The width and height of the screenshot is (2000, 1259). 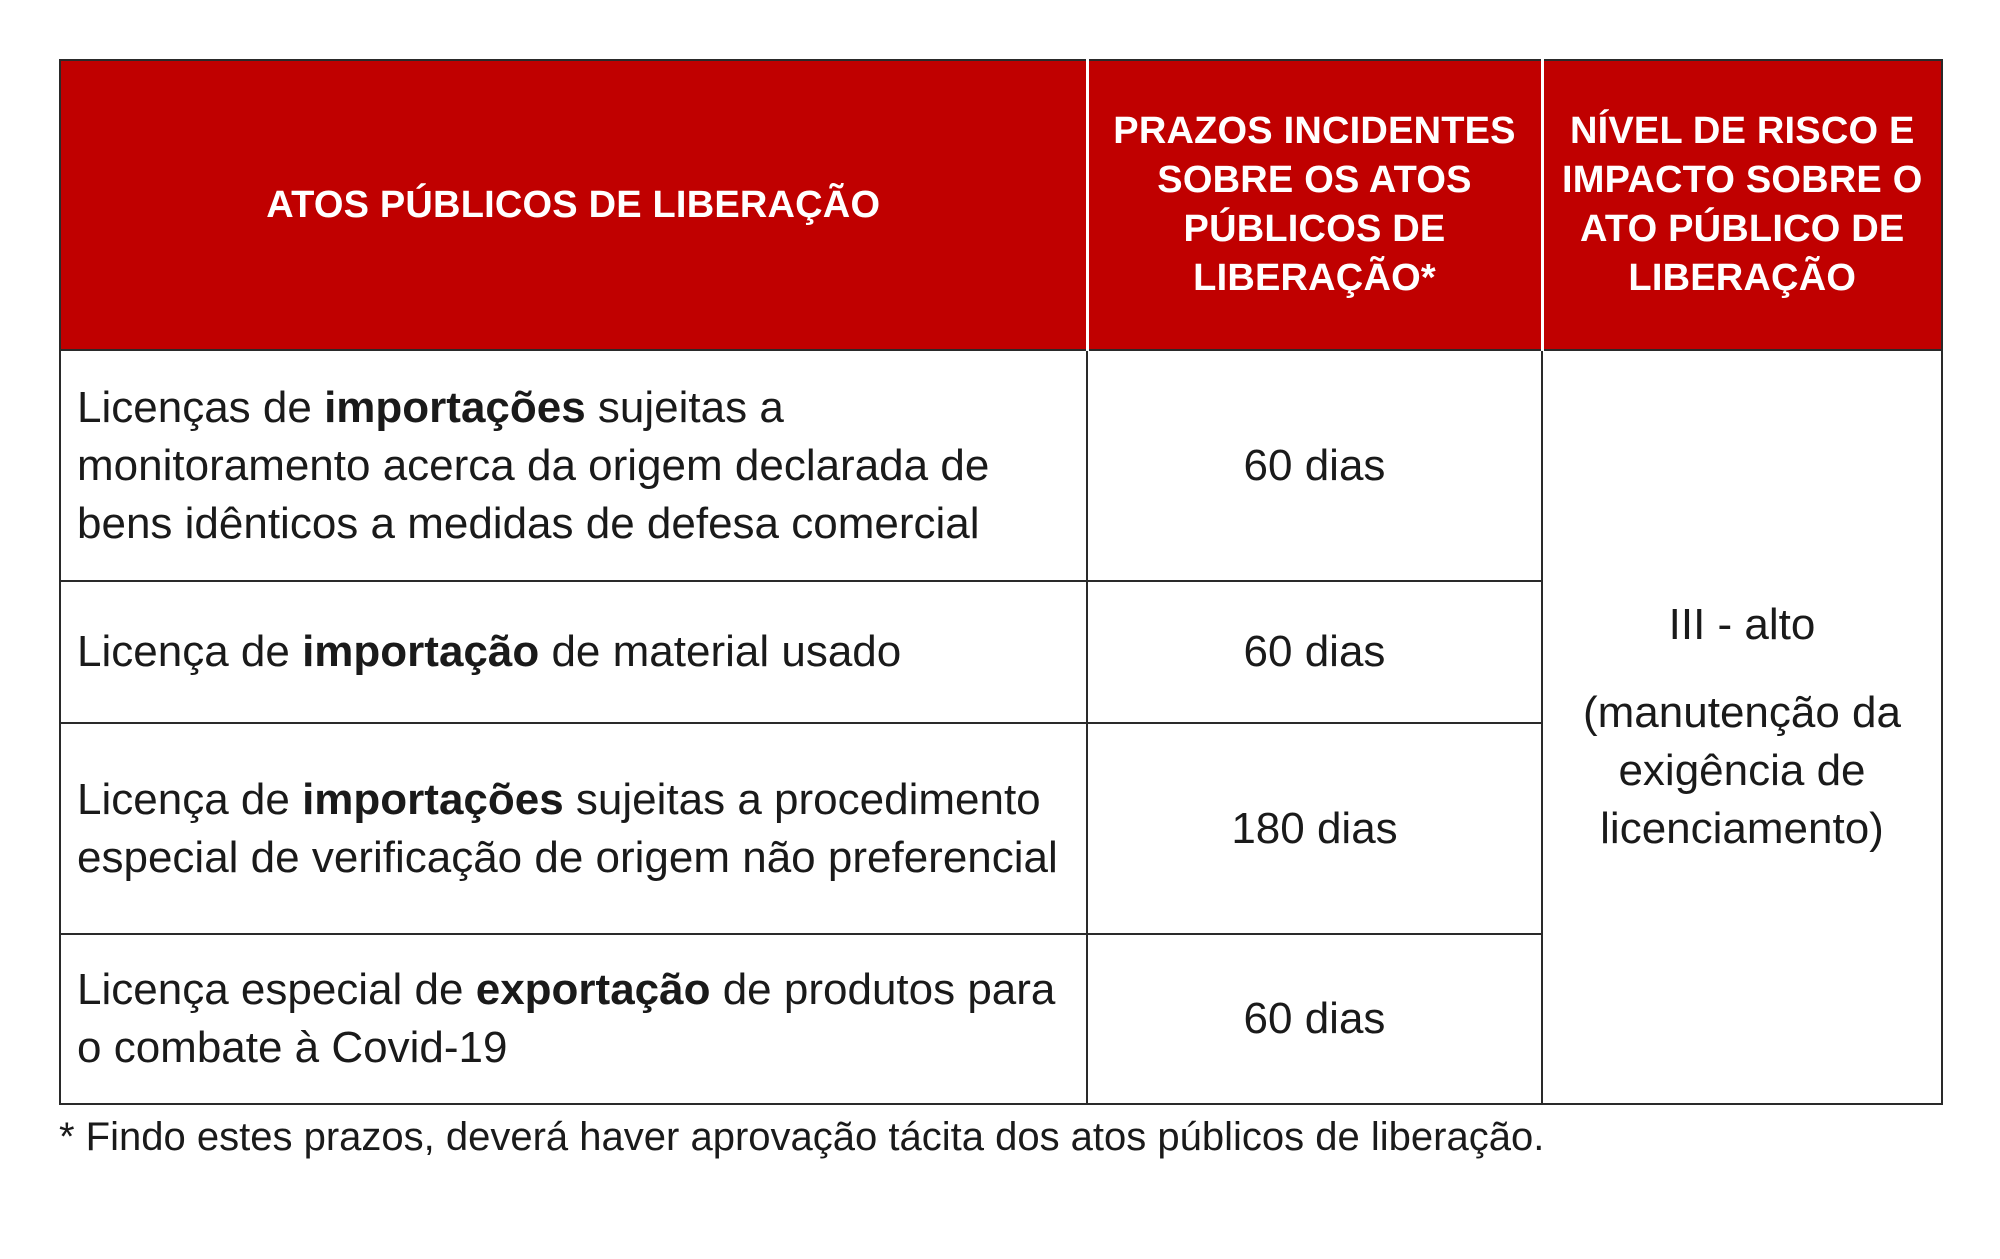 What do you see at coordinates (201, 407) in the screenshot?
I see `row-description-pre: Licenças de` at bounding box center [201, 407].